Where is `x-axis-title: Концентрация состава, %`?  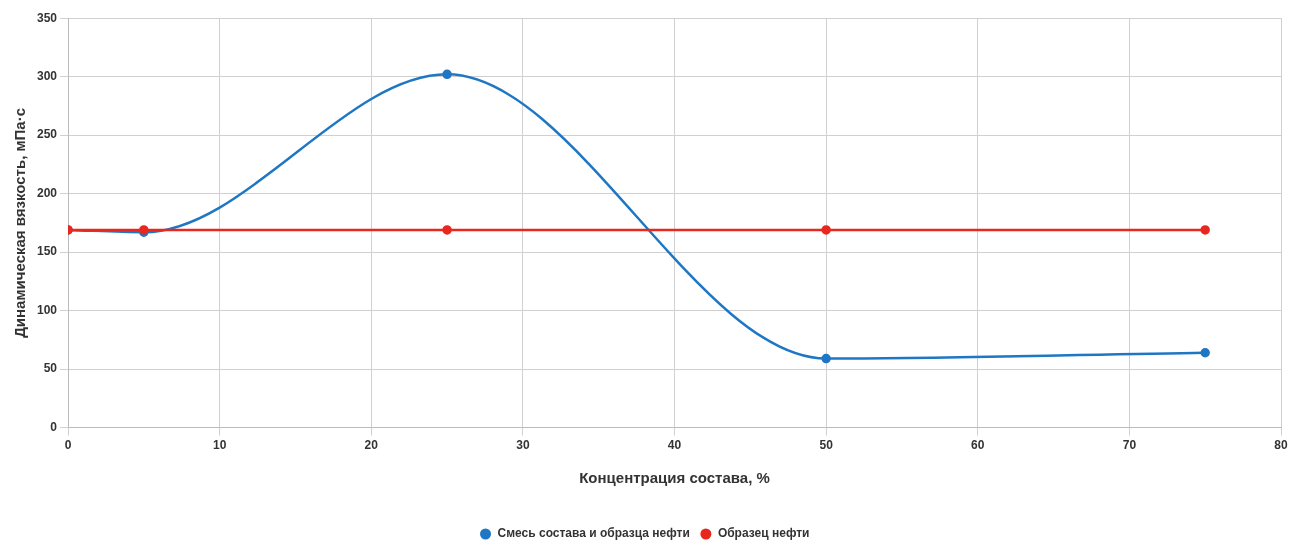
x-axis-title: Концентрация состава, % is located at coordinates (674, 478).